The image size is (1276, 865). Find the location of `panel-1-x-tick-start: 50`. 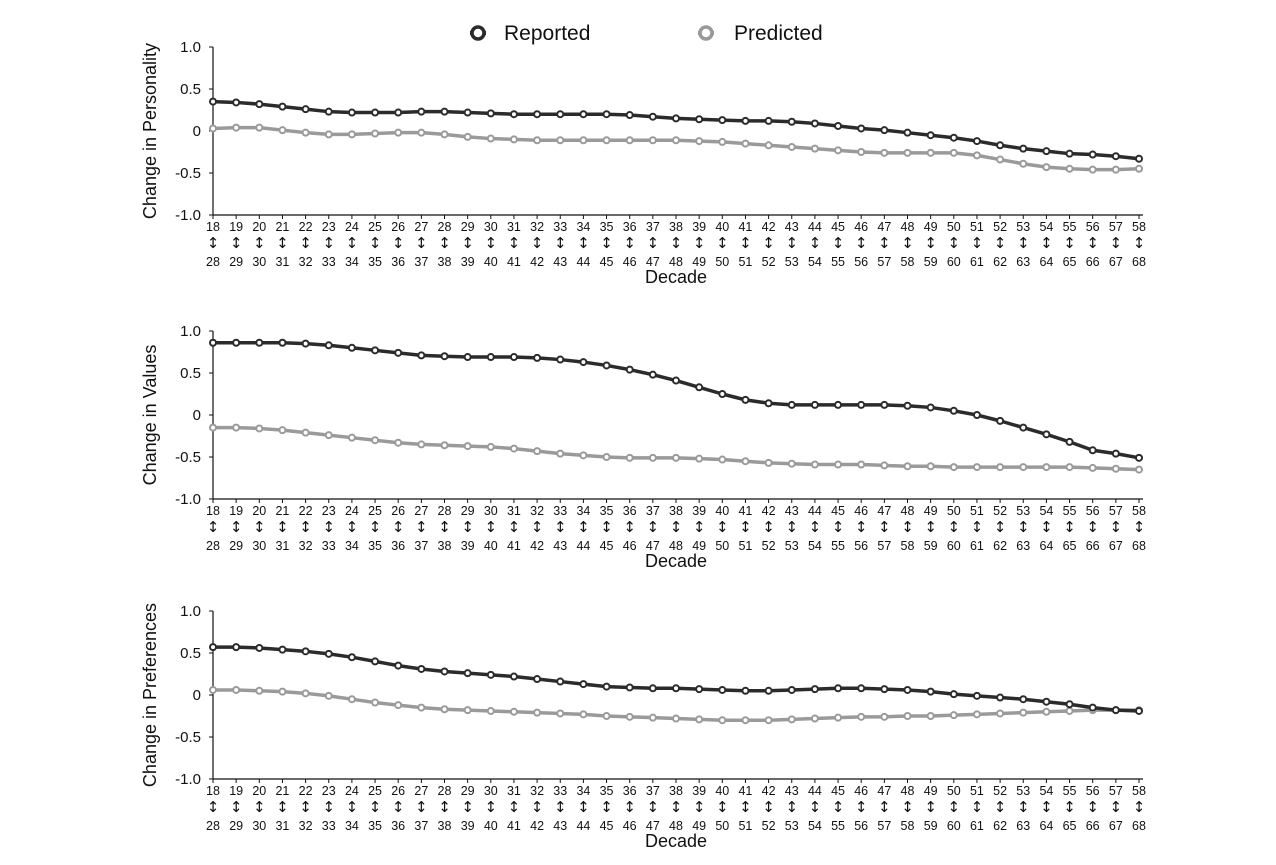

panel-1-x-tick-start: 50 is located at coordinates (954, 227).